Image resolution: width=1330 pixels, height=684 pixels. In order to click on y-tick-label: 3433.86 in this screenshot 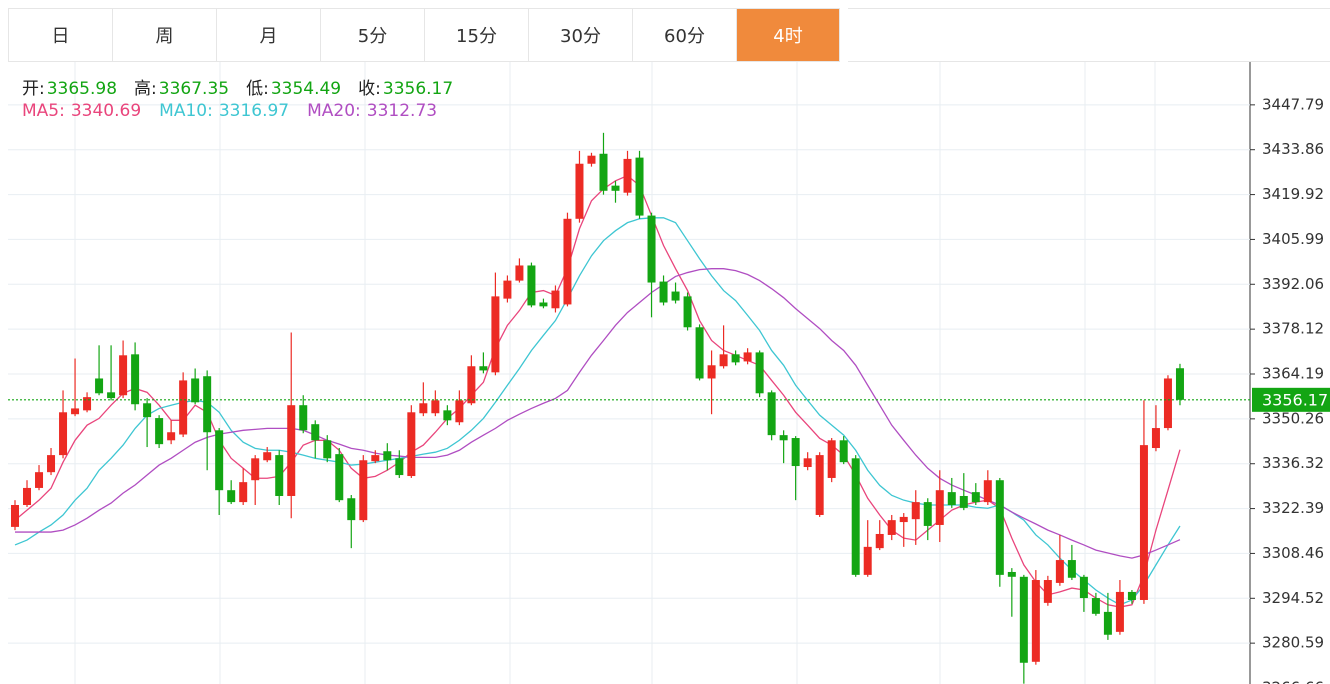, I will do `click(1293, 149)`.